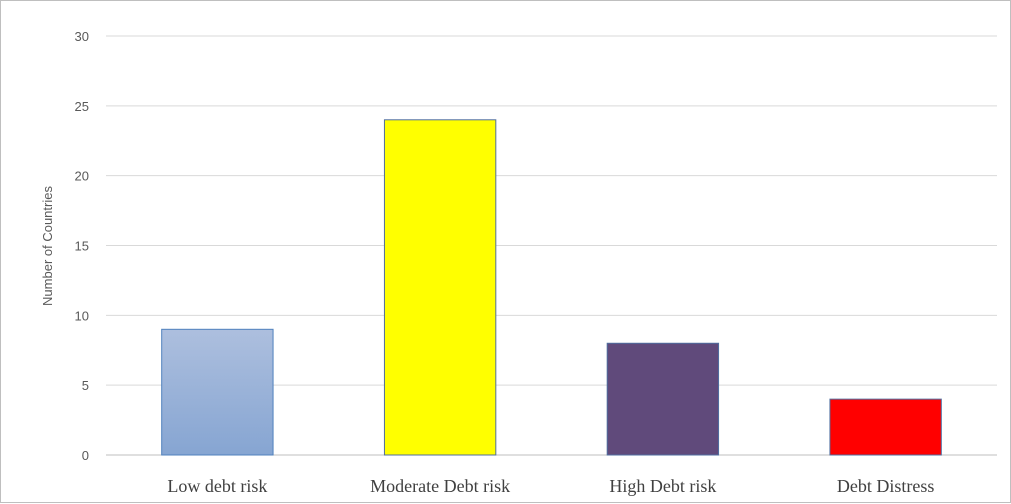 This screenshot has height=504, width=1011. What do you see at coordinates (886, 486) in the screenshot?
I see `category-label: Debt Distress` at bounding box center [886, 486].